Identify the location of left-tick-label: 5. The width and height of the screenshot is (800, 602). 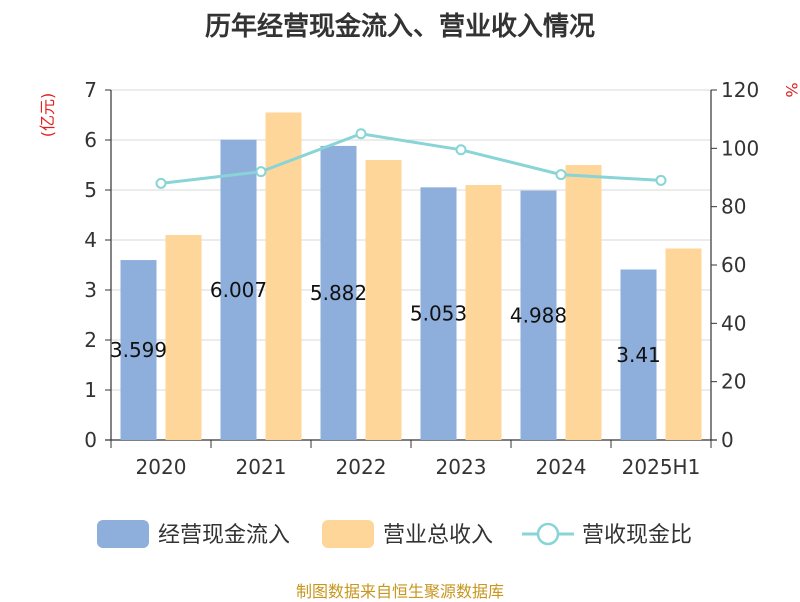
(90, 190).